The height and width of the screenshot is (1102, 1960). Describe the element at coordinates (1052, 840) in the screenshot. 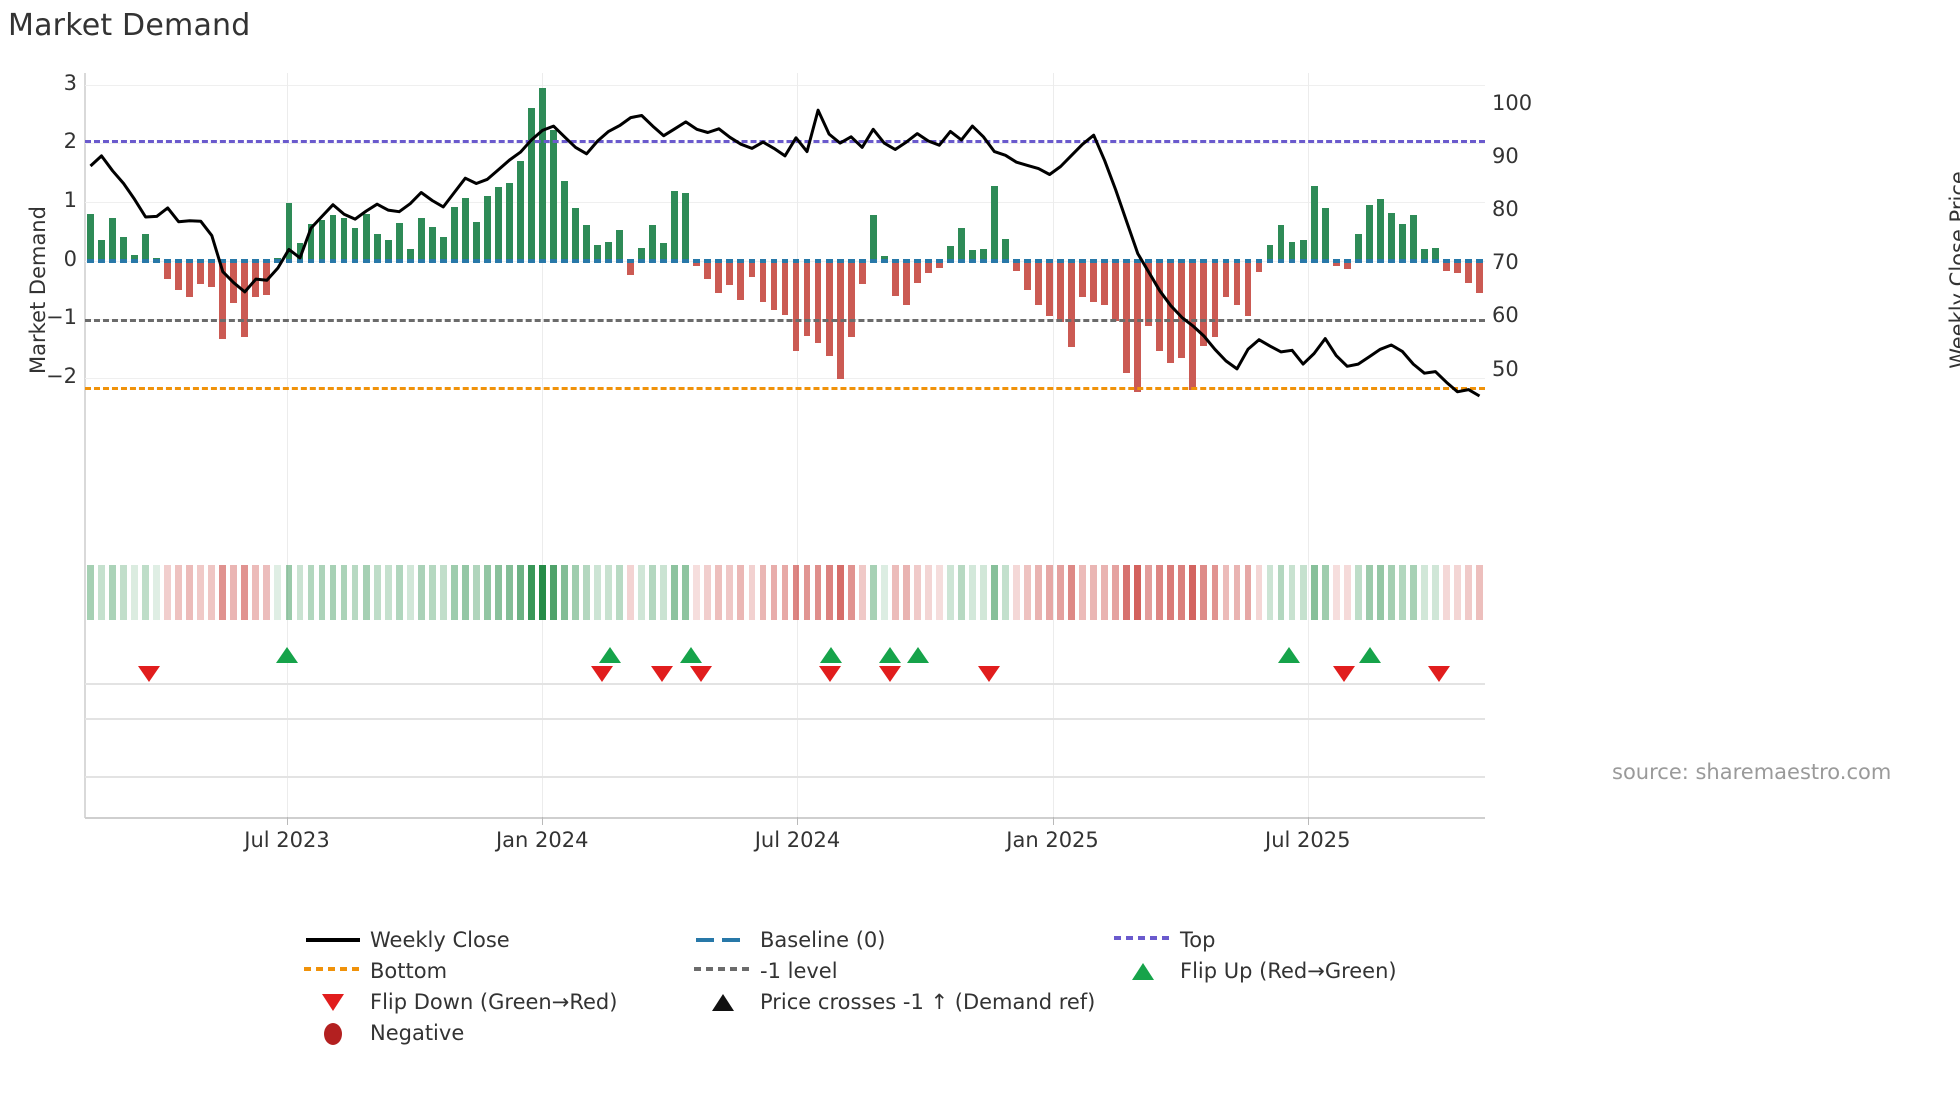

I see `x-axis-tick-label: Jan 2025` at that location.